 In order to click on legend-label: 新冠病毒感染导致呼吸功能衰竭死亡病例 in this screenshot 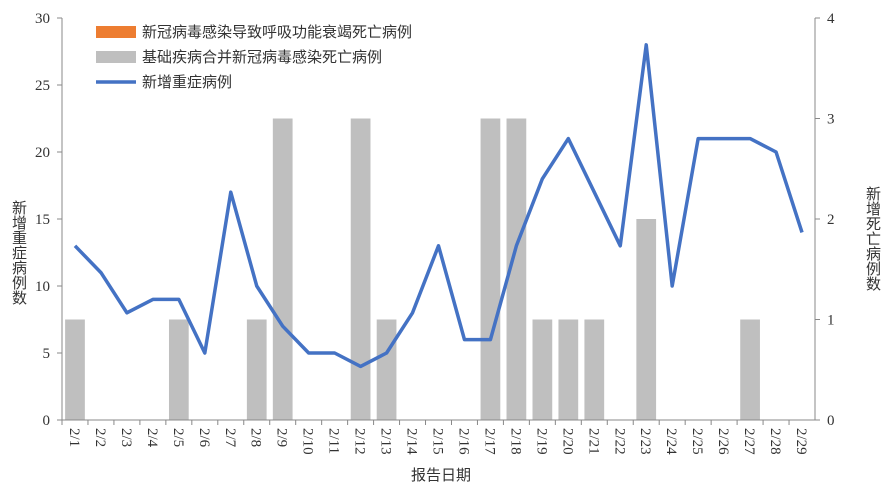, I will do `click(277, 32)`.